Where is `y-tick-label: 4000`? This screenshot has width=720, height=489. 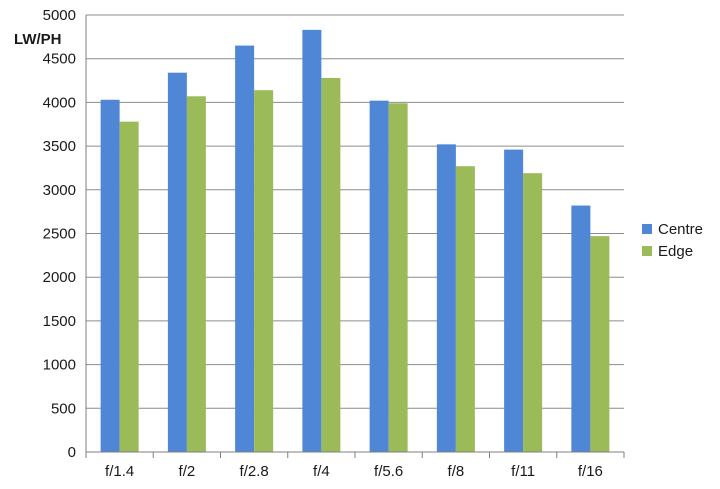 y-tick-label: 4000 is located at coordinates (59, 102).